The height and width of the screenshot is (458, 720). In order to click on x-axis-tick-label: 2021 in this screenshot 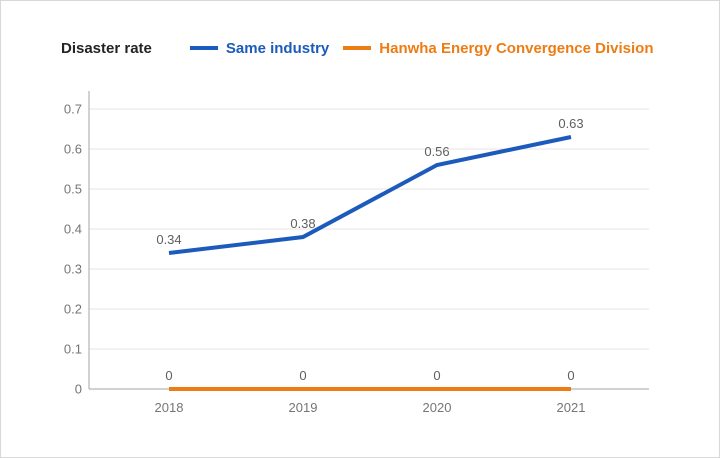, I will do `click(571, 407)`.